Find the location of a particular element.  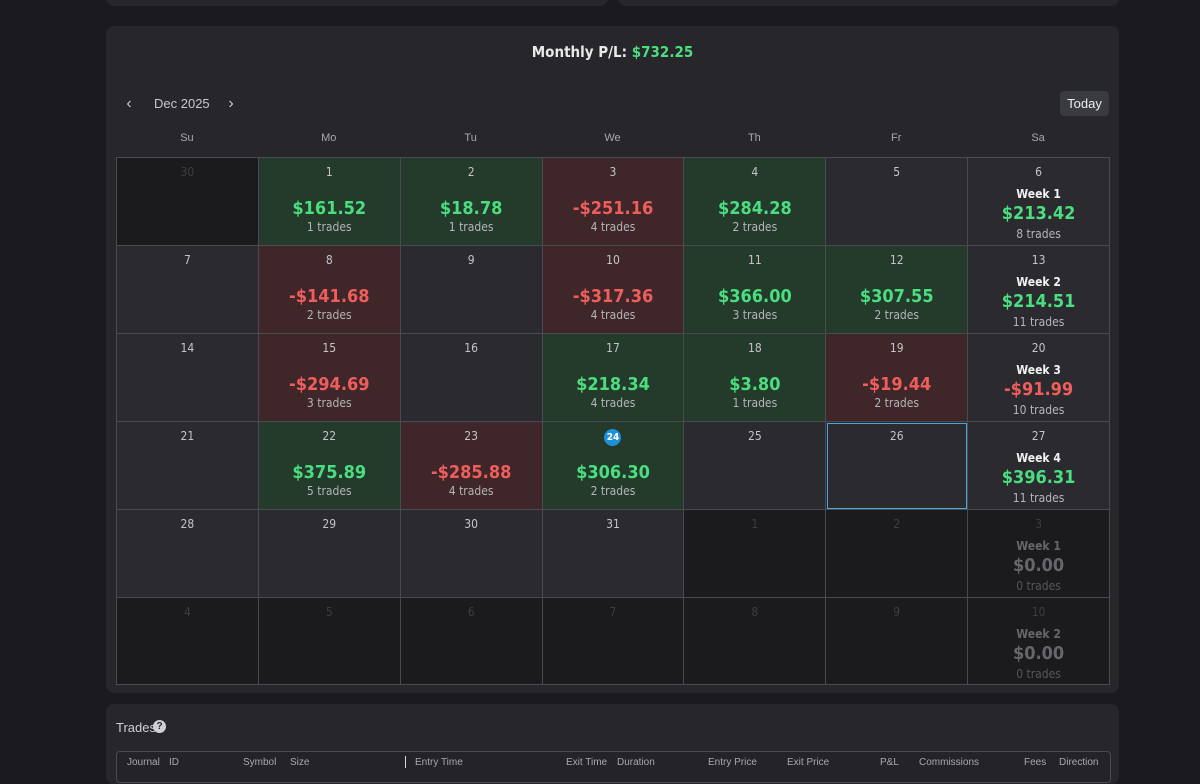

day-number: 26 is located at coordinates (896, 436).